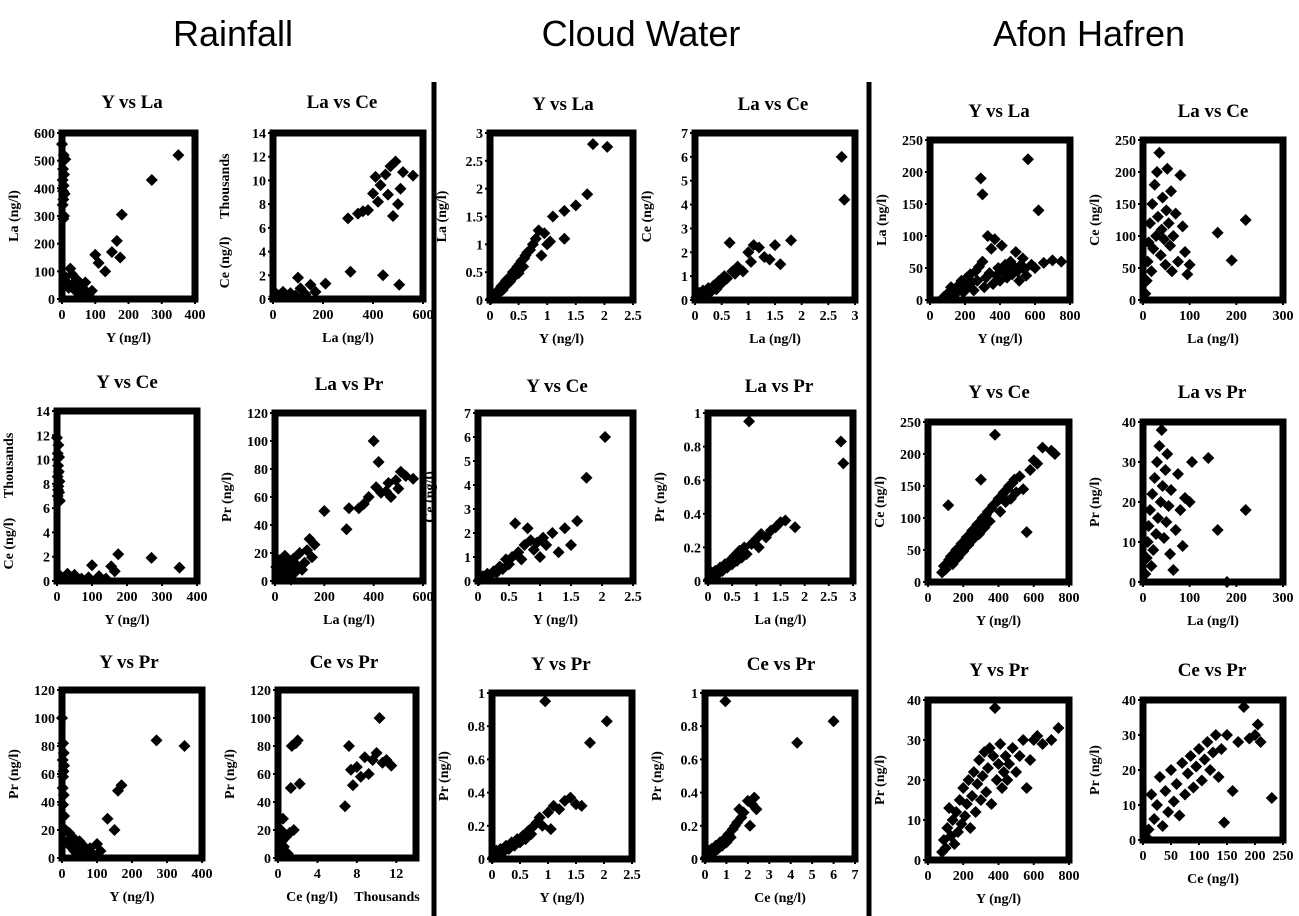  Describe the element at coordinates (262, 276) in the screenshot. I see `y-tick-label: 2` at that location.